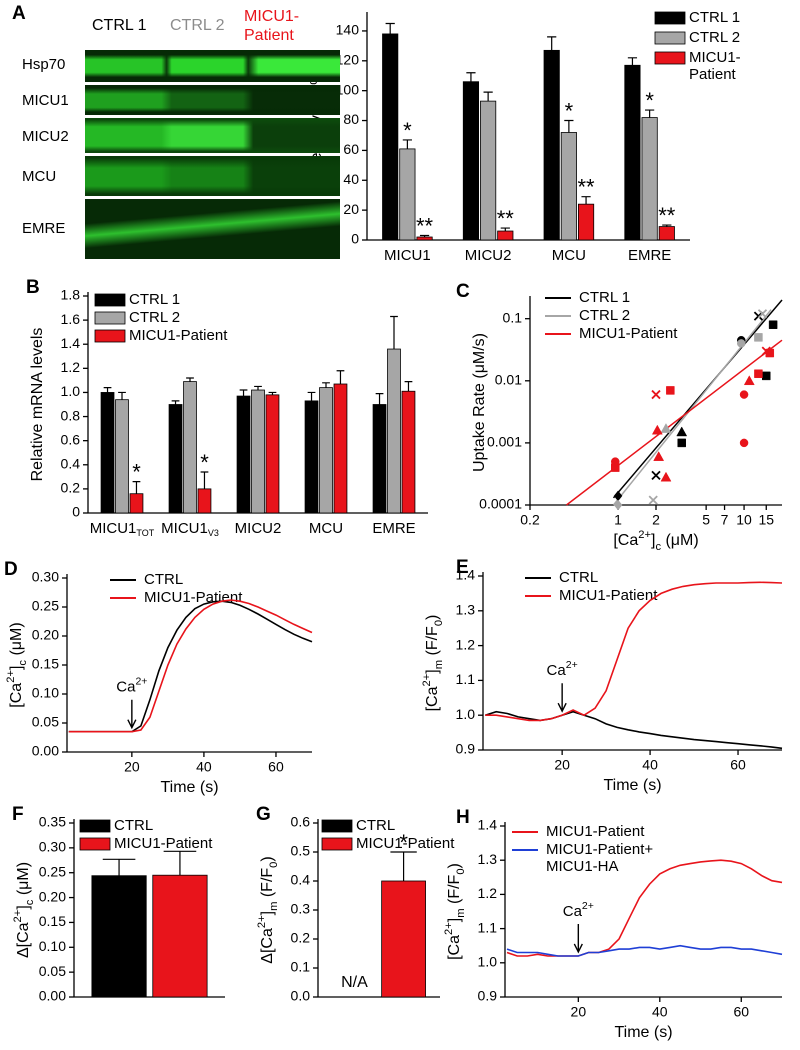 The height and width of the screenshot is (1050, 800). Describe the element at coordinates (432, 698) in the screenshot. I see `label-part: [Ca` at that location.